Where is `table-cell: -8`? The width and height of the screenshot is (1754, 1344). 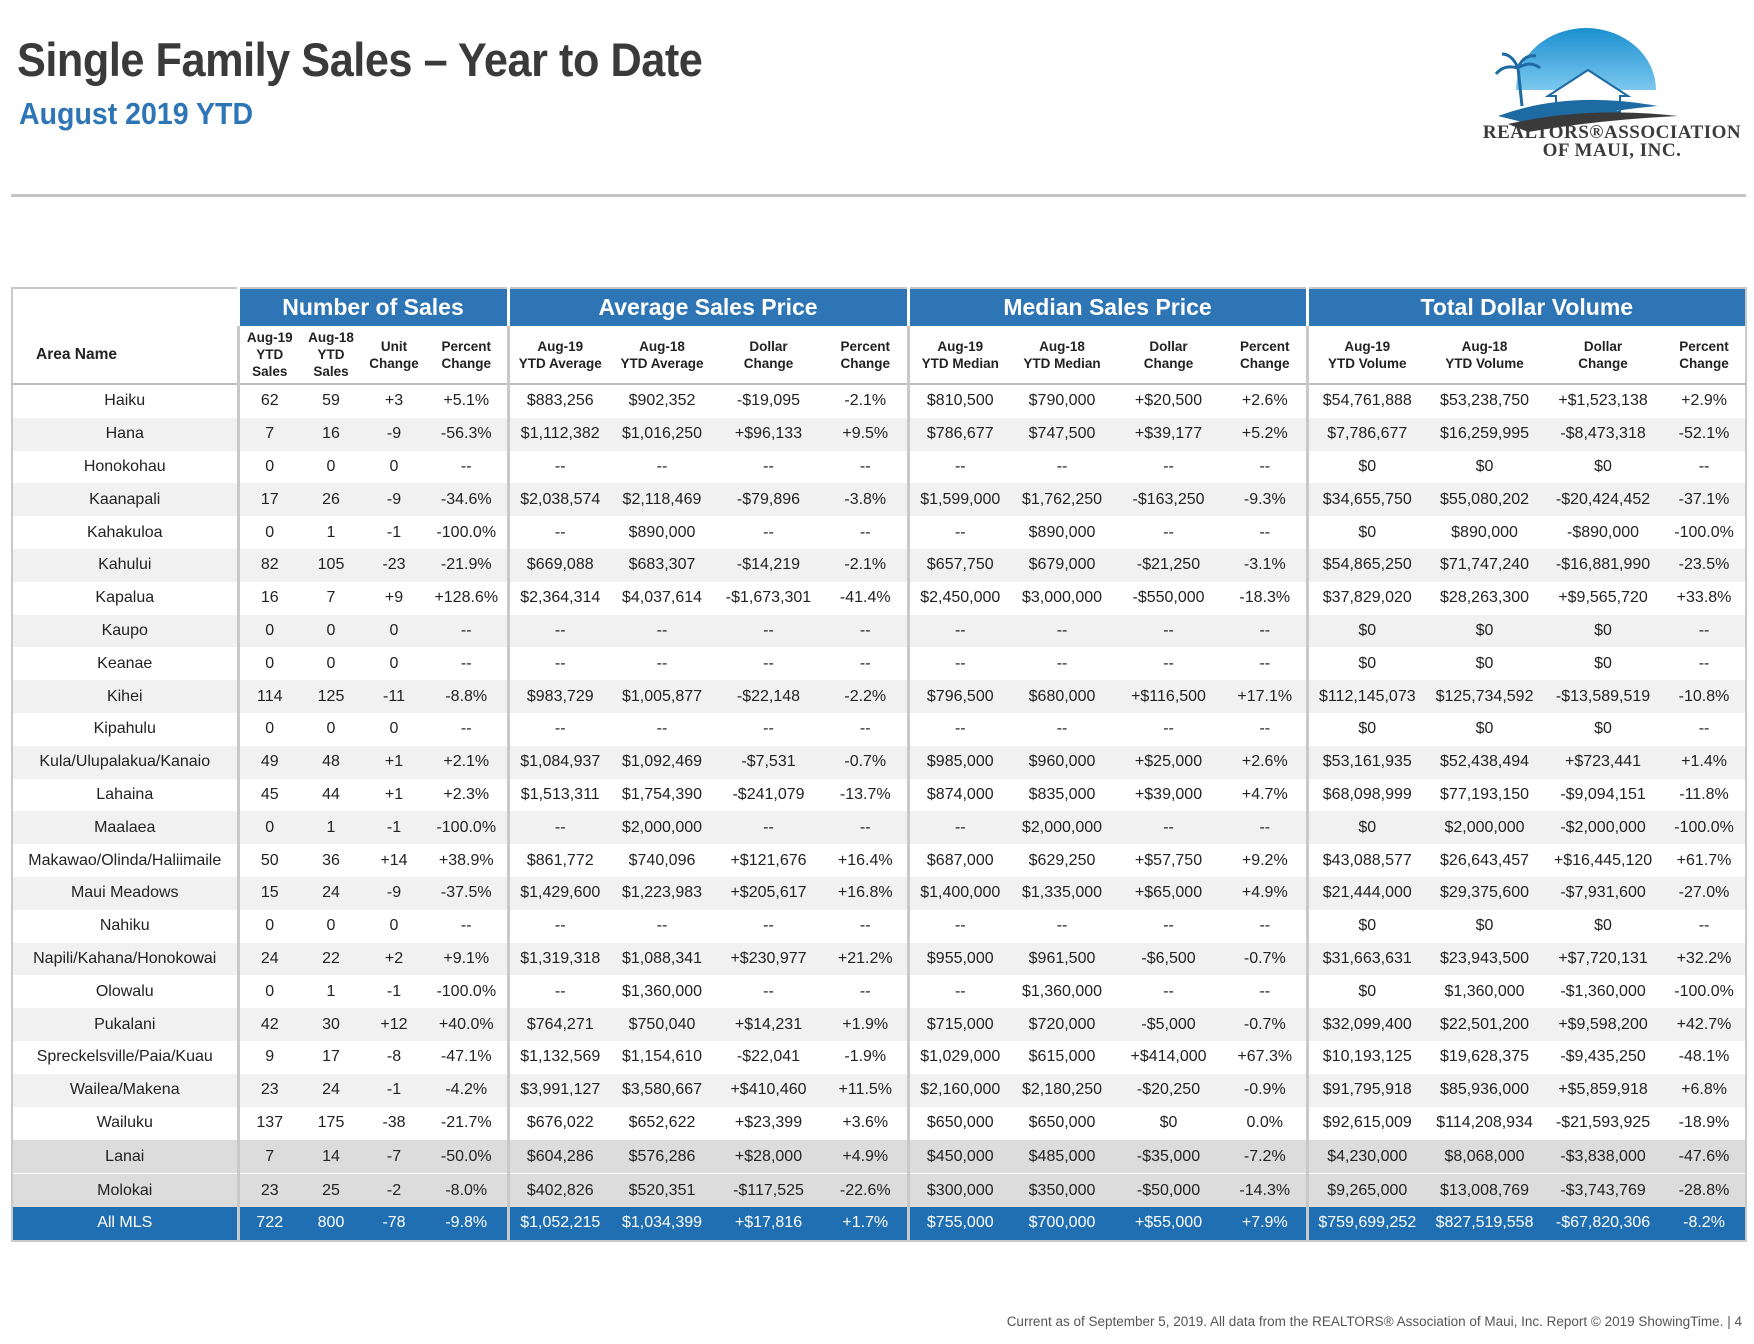 table-cell: -8 is located at coordinates (394, 1057).